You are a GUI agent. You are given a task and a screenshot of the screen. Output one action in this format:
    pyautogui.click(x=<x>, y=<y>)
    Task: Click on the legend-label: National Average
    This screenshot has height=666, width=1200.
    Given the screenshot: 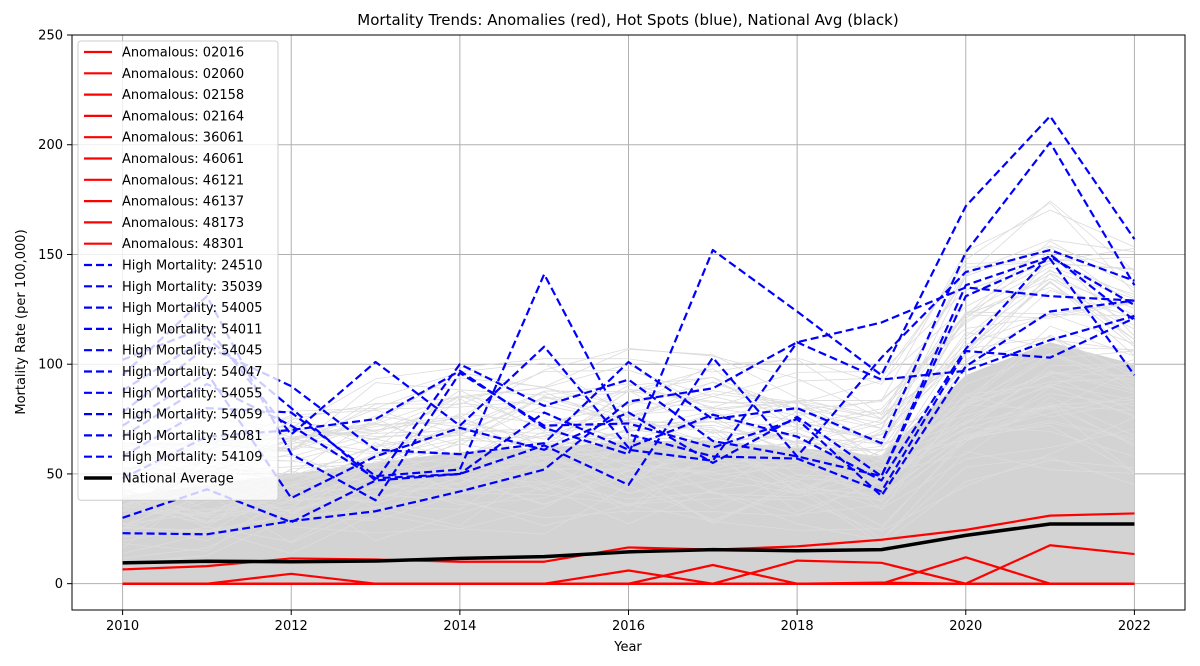 What is the action you would take?
    pyautogui.click(x=178, y=479)
    